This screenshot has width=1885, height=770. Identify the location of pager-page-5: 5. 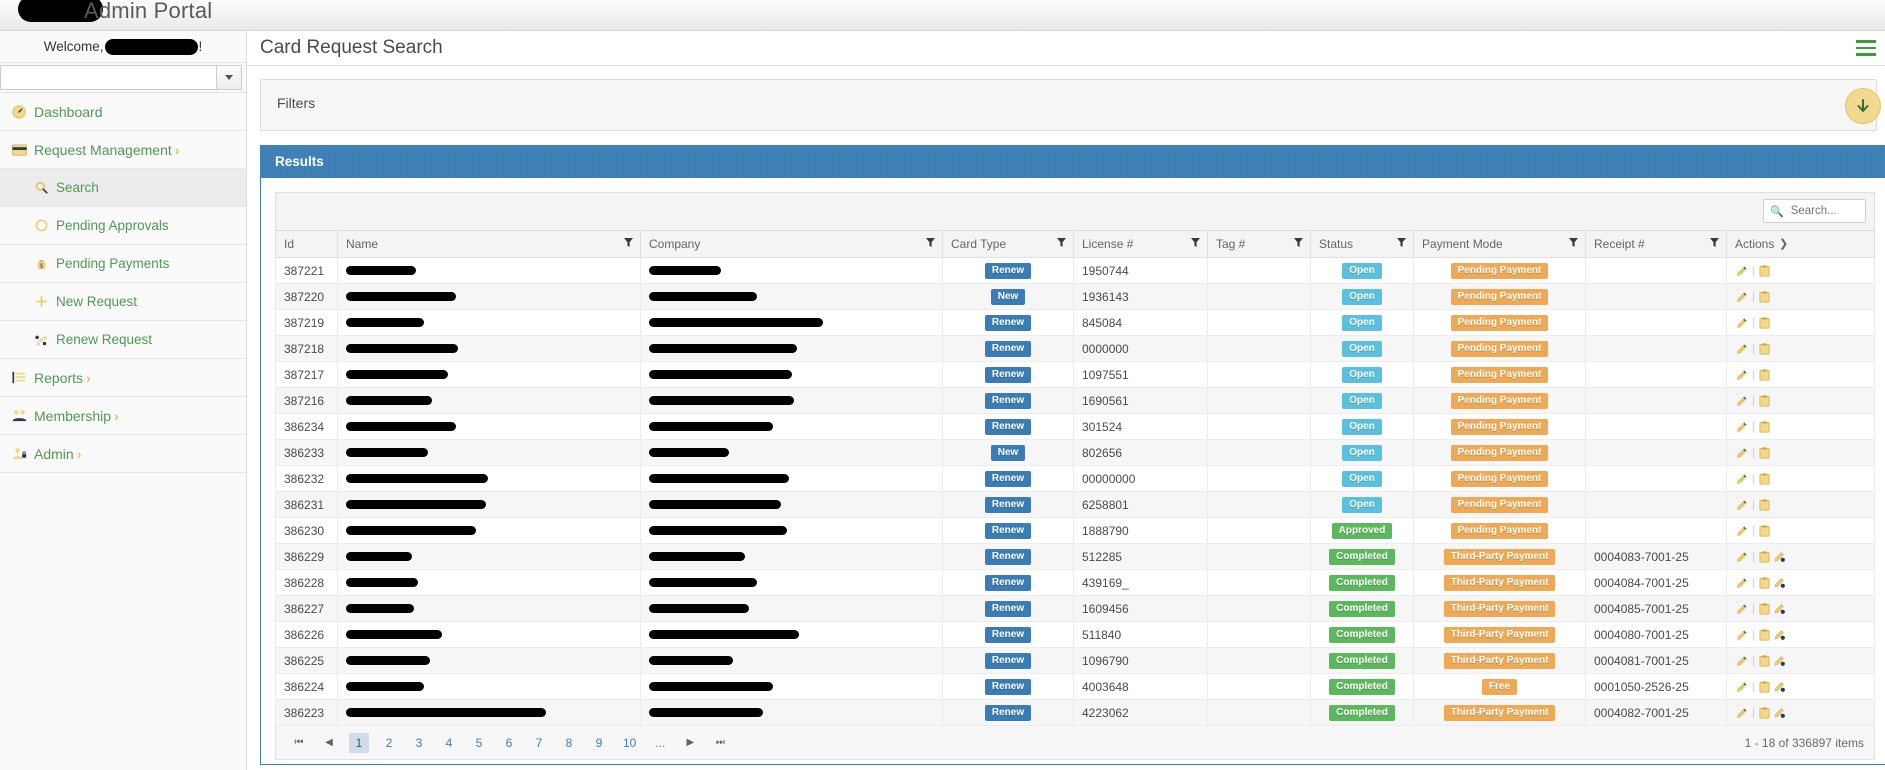
(479, 742).